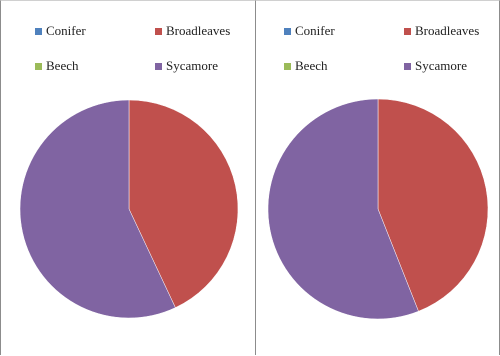 The height and width of the screenshot is (356, 500). I want to click on legend-right: Conifer Broadleaves Beech Sycamore, so click(377, 41).